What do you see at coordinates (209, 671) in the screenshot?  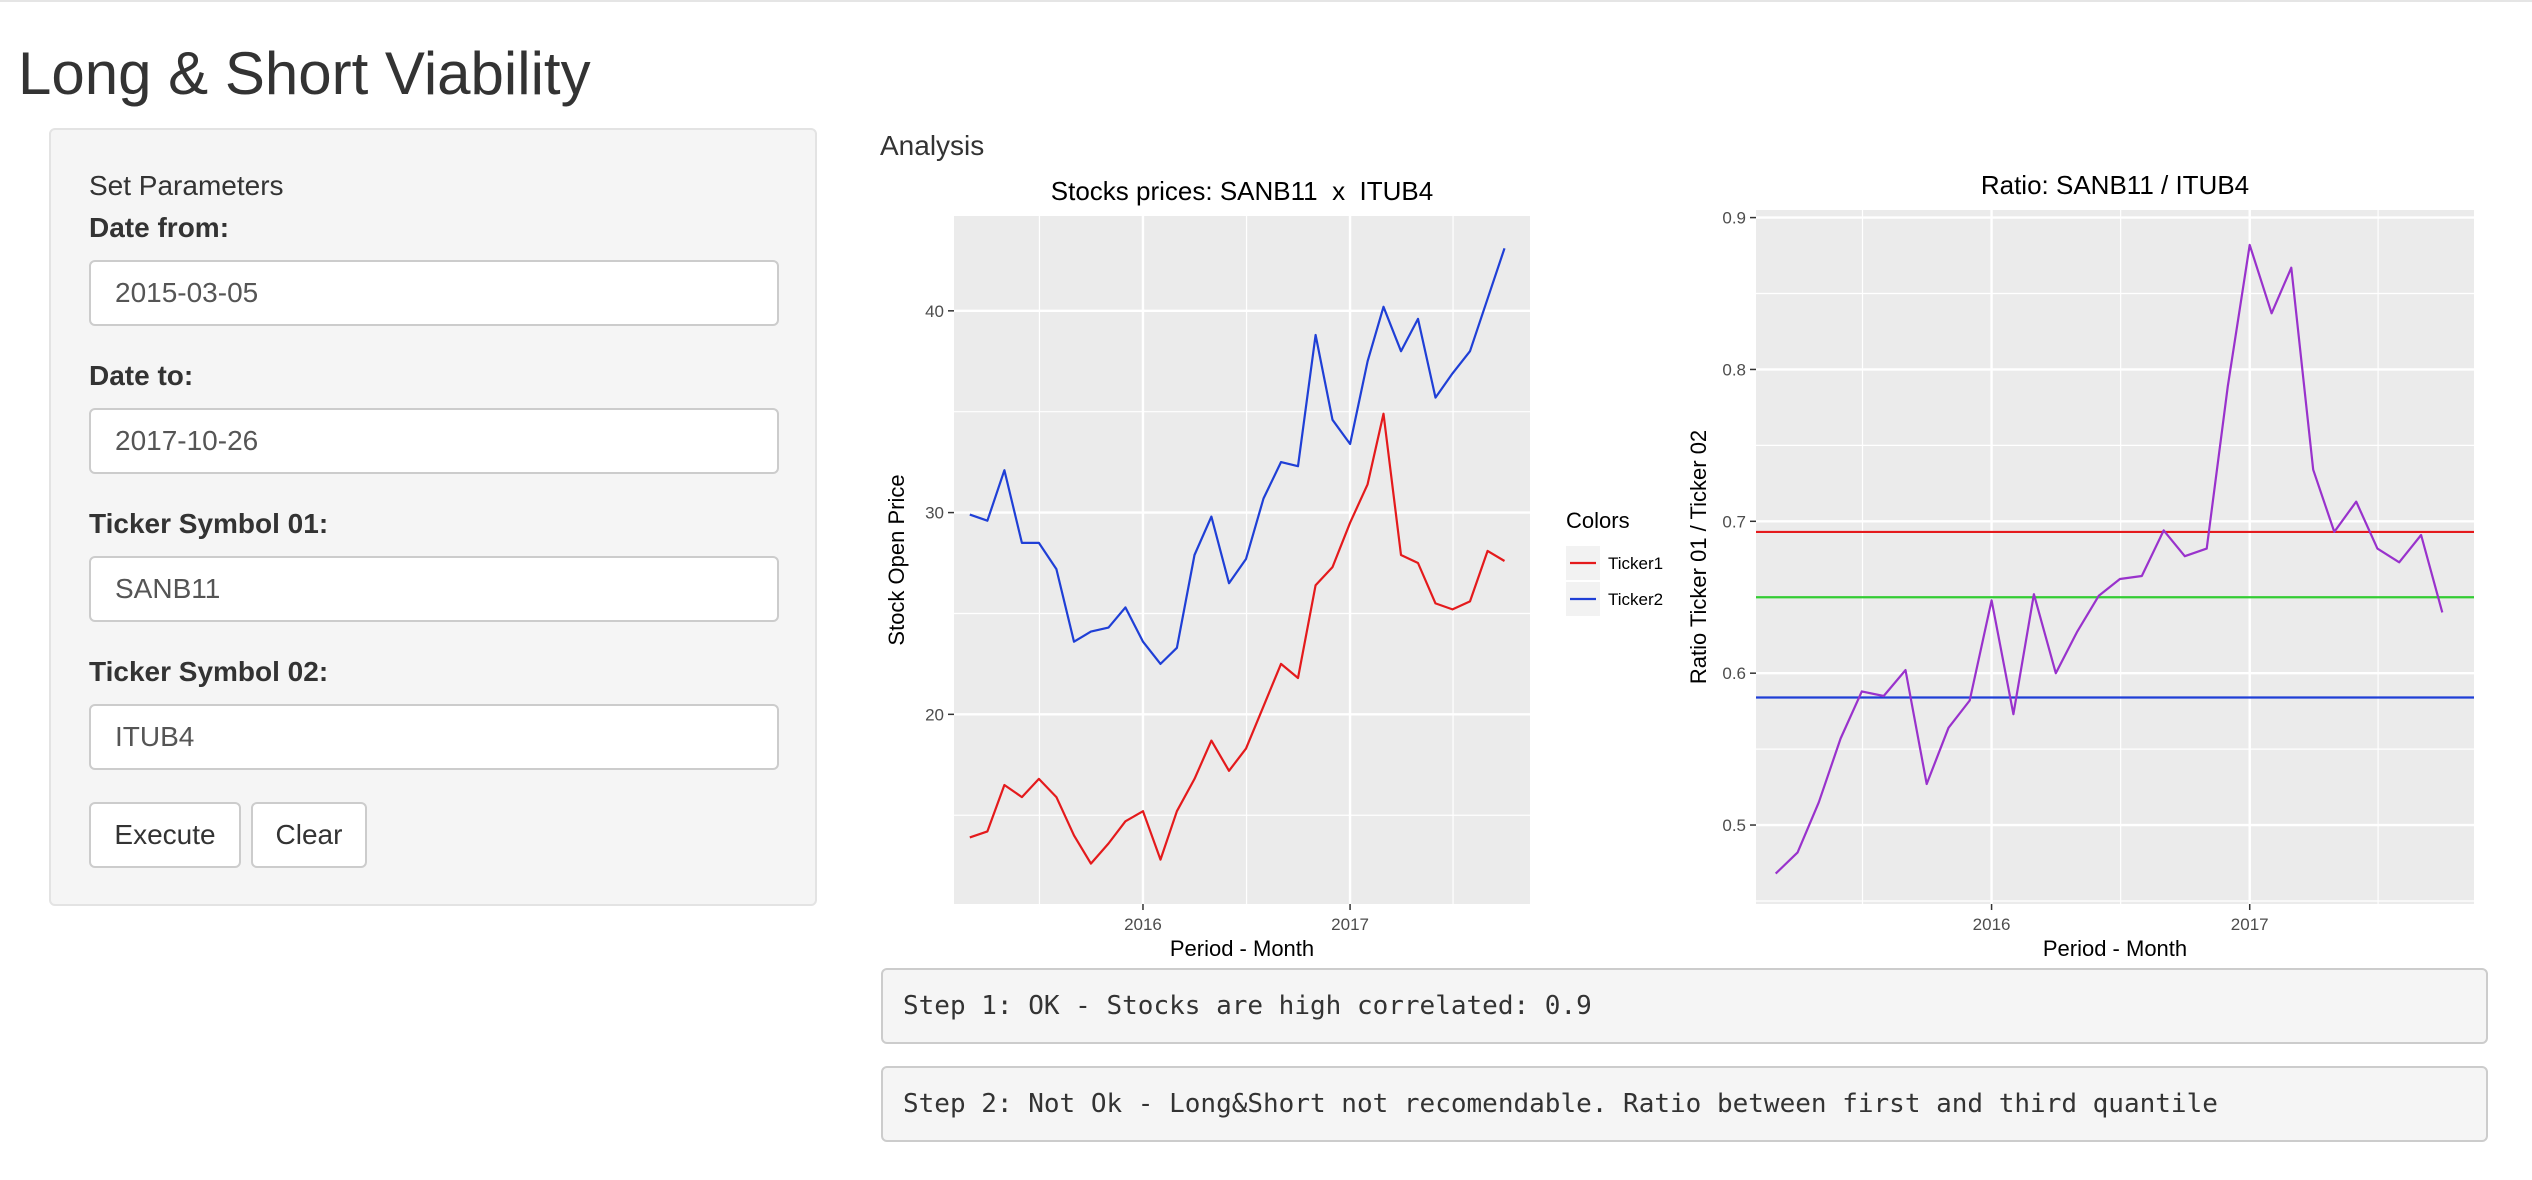 I see `ticker2-label: Ticker Symbol 02:` at bounding box center [209, 671].